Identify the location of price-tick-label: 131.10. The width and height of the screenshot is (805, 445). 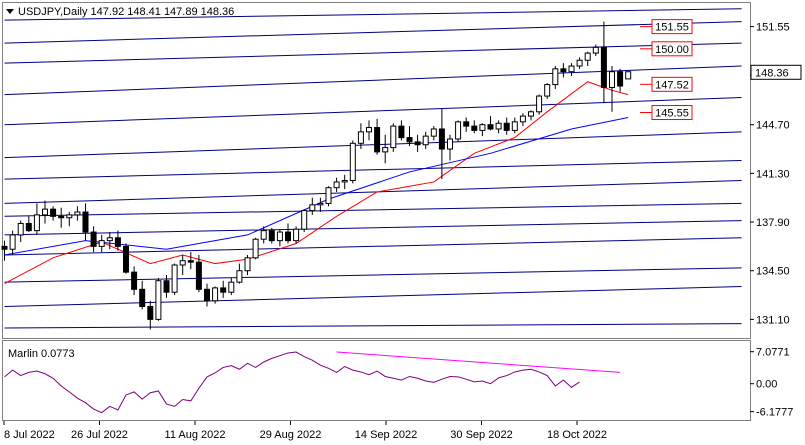
(773, 320).